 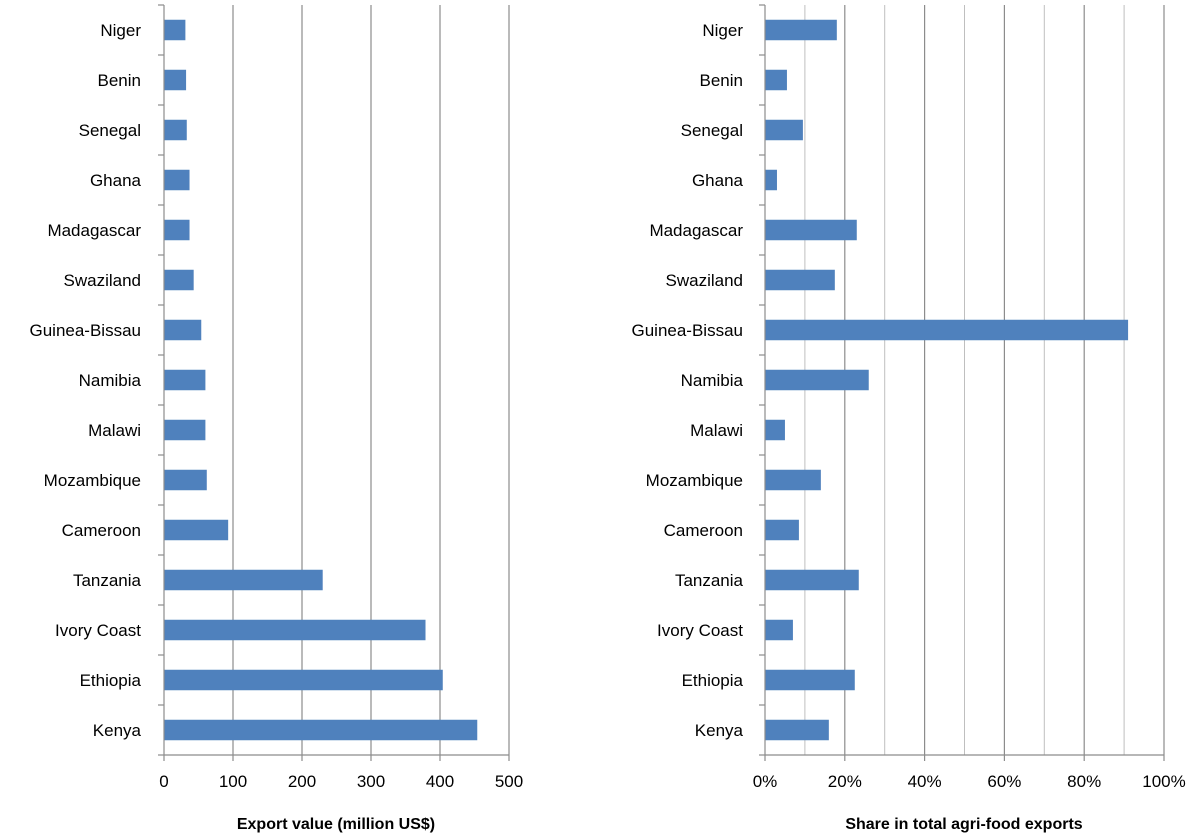 What do you see at coordinates (765, 781) in the screenshot?
I see `x-tick-label: 0%` at bounding box center [765, 781].